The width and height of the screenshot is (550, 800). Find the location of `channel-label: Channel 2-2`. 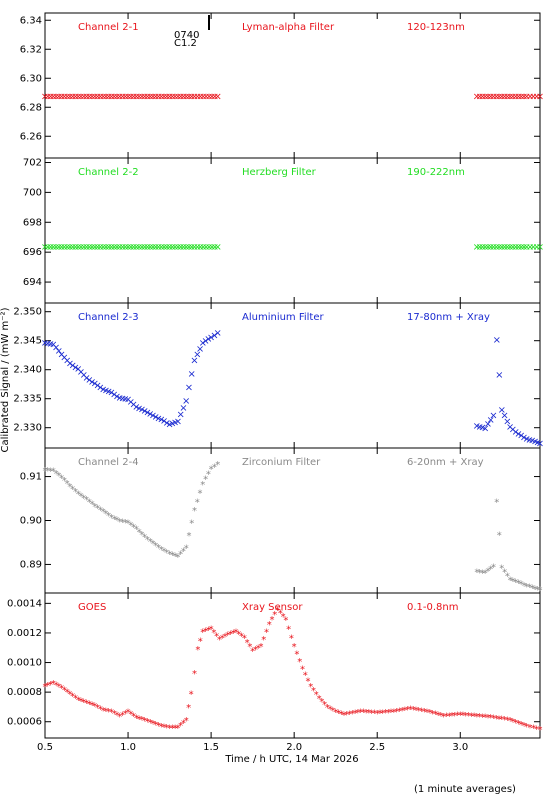

channel-label: Channel 2-2 is located at coordinates (108, 172).